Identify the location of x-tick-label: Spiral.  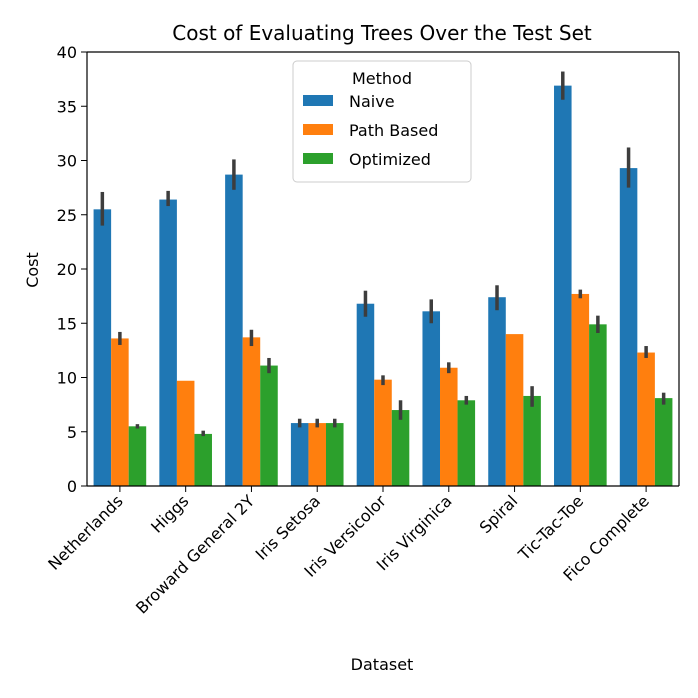
(499, 514).